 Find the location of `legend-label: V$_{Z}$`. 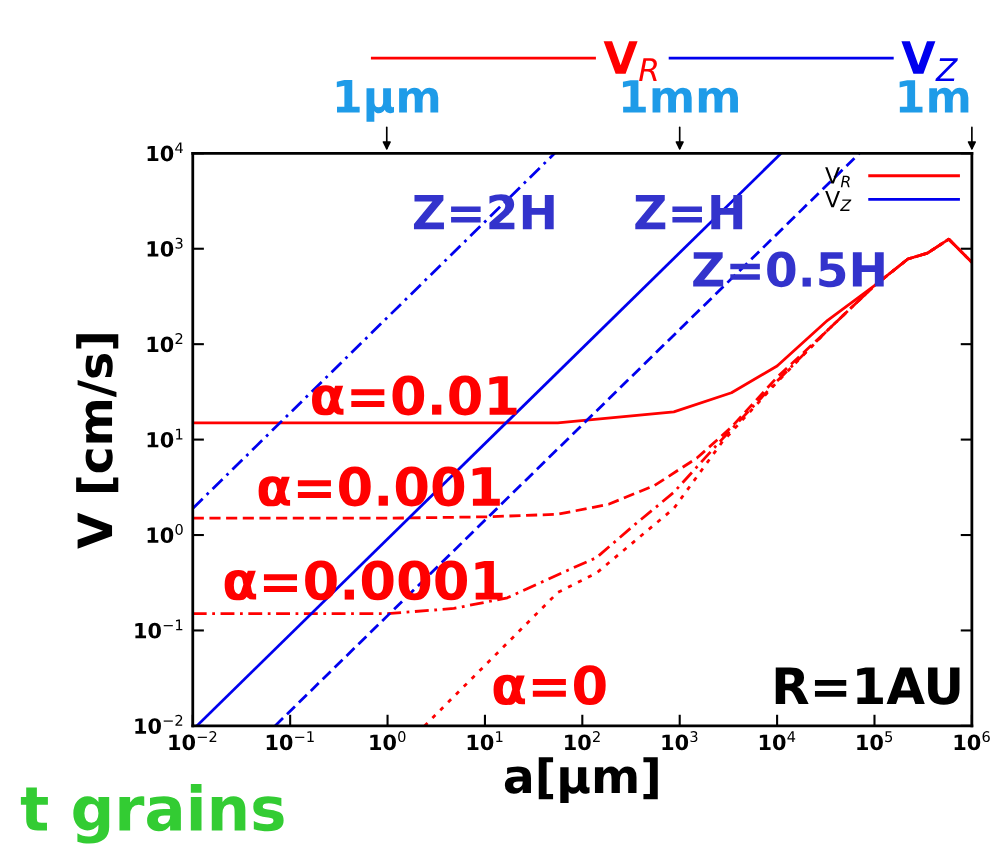

legend-label: V$_{Z}$ is located at coordinates (838, 201).